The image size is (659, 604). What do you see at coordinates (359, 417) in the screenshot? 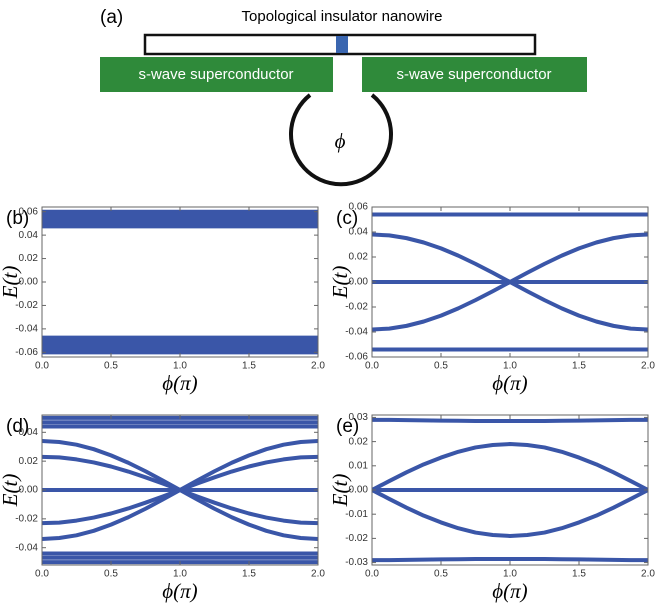
I see `y-tick-label: 0.03` at bounding box center [359, 417].